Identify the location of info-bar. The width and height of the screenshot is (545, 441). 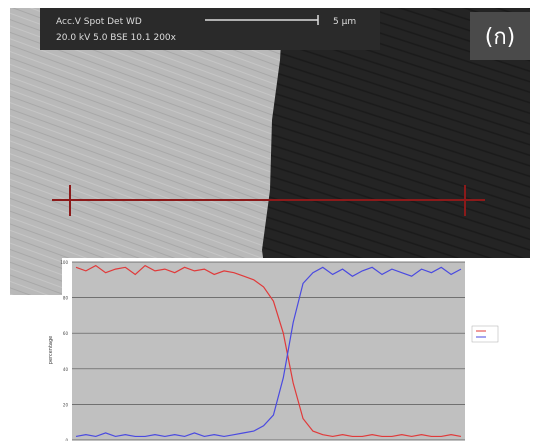
(210, 29).